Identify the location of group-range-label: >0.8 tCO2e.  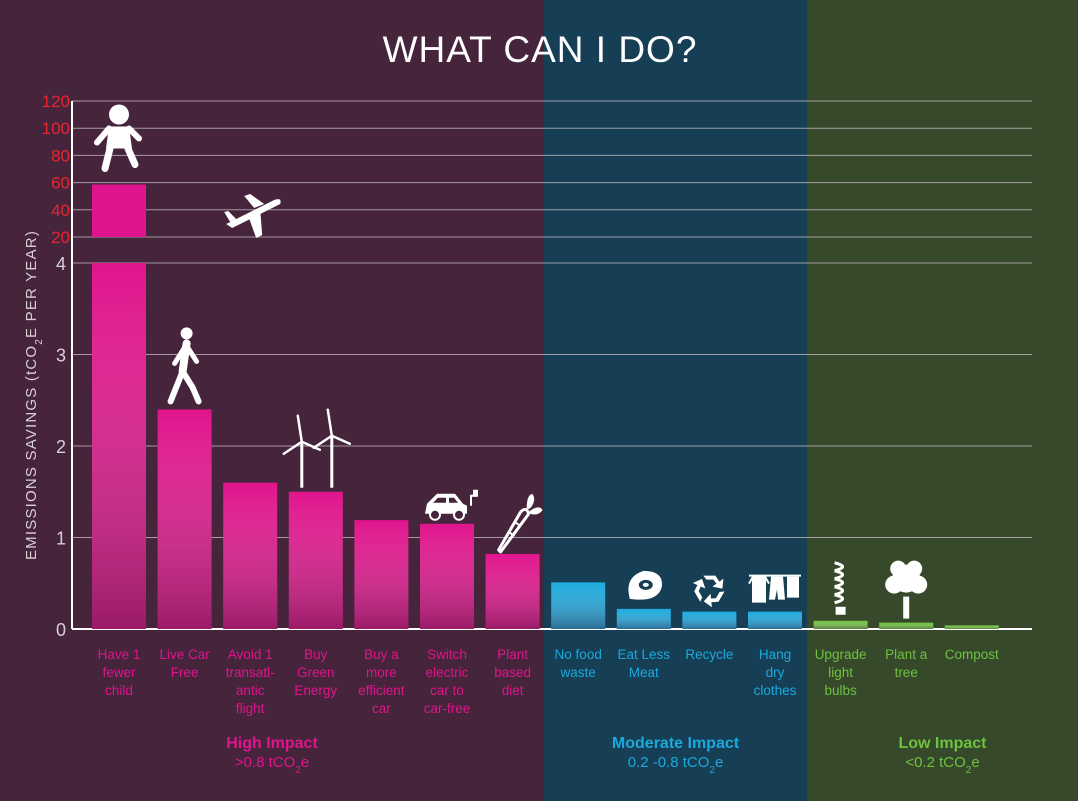
(272, 765).